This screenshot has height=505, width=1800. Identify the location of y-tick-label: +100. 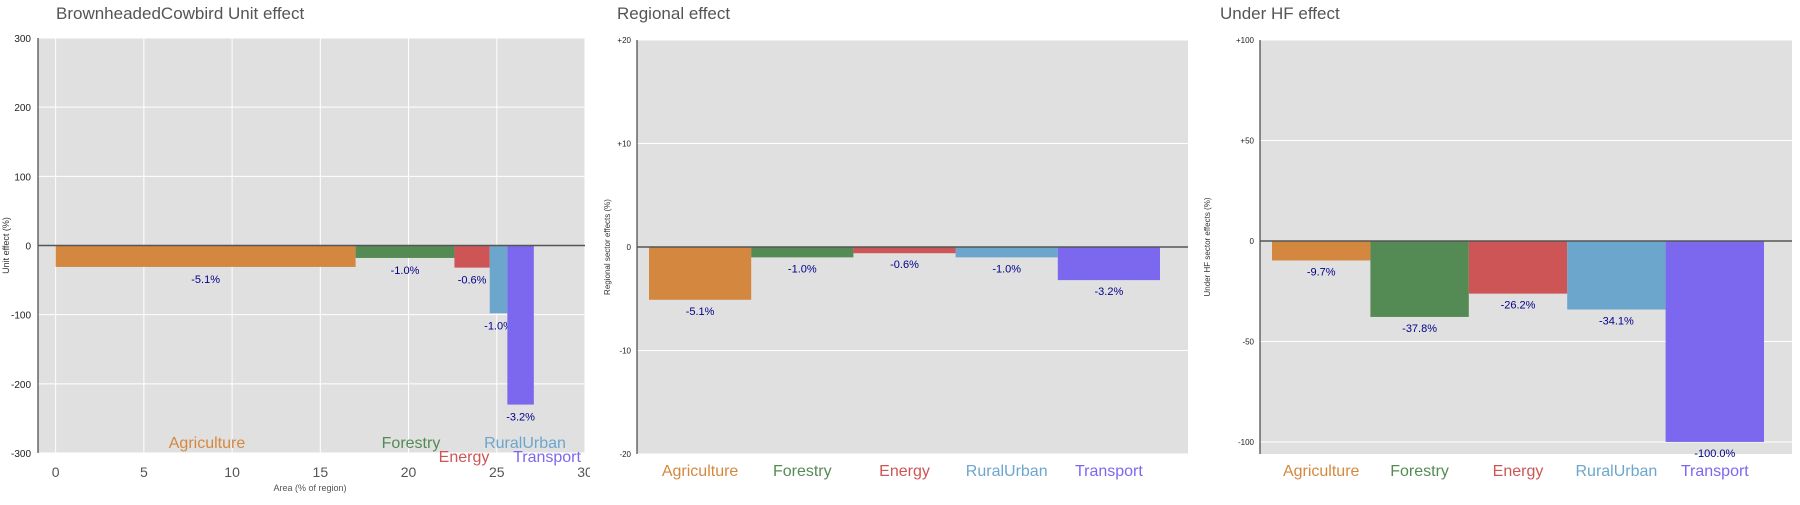
(1245, 40).